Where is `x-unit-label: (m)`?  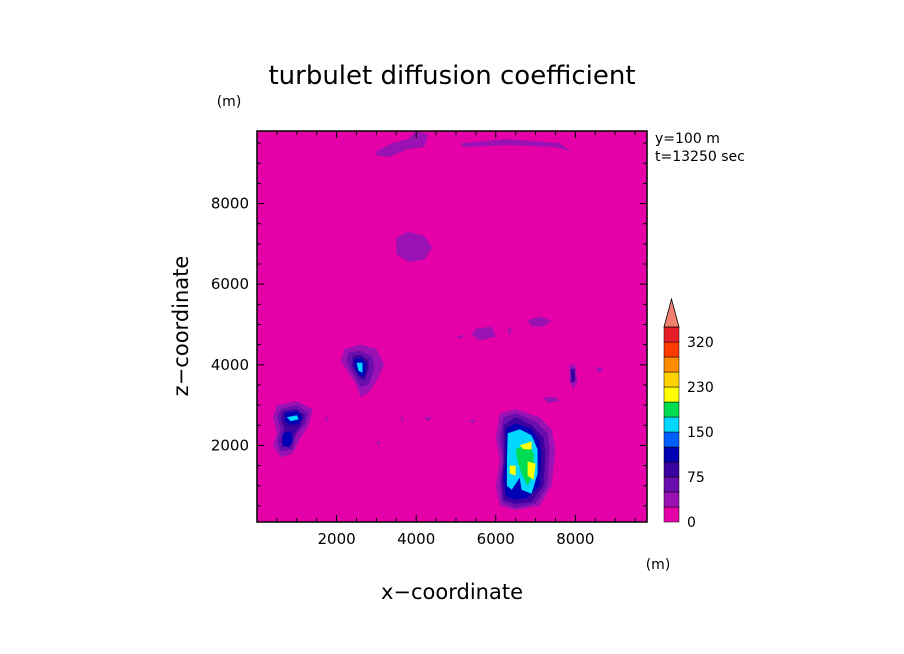
x-unit-label: (m) is located at coordinates (658, 565).